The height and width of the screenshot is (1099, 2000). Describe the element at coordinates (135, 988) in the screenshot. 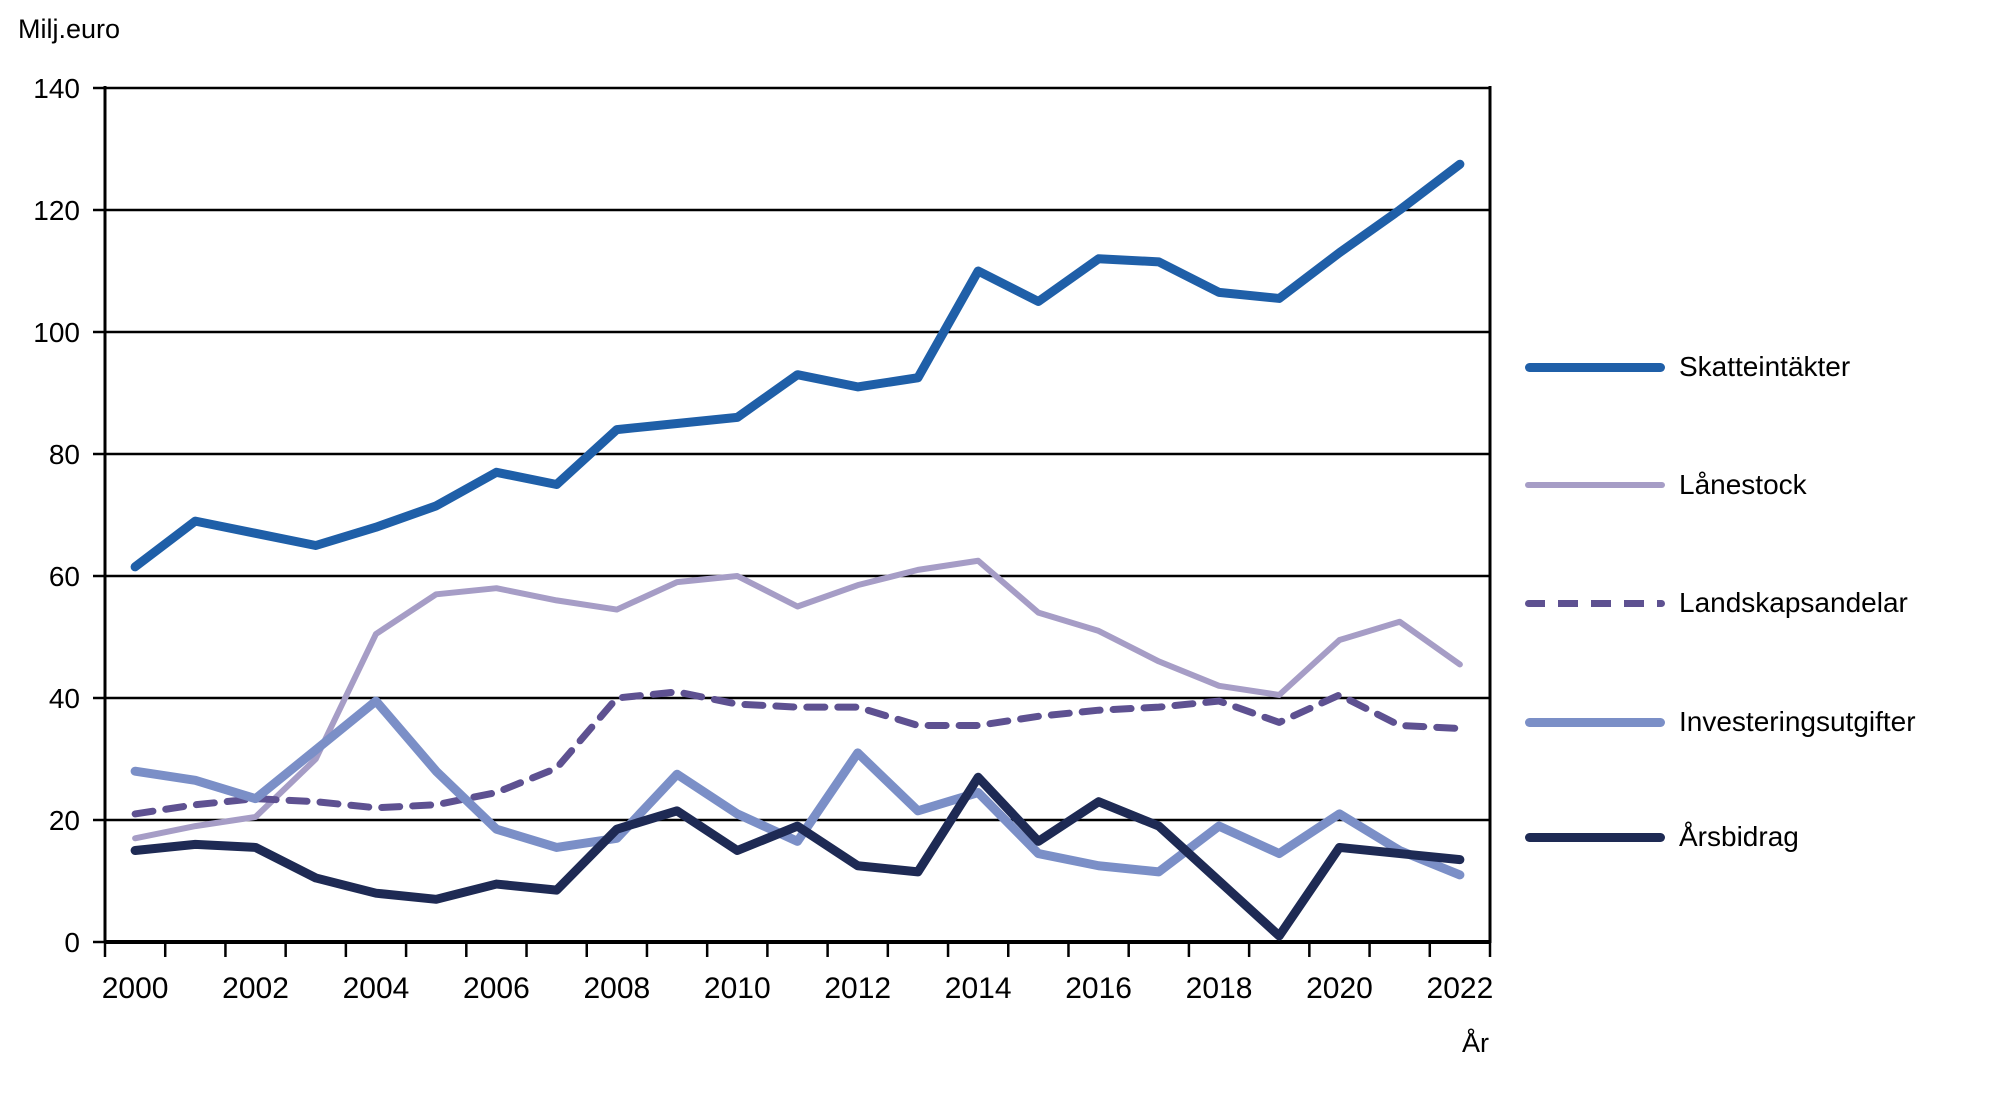

I see `x-tick-label-2000: 2000` at that location.